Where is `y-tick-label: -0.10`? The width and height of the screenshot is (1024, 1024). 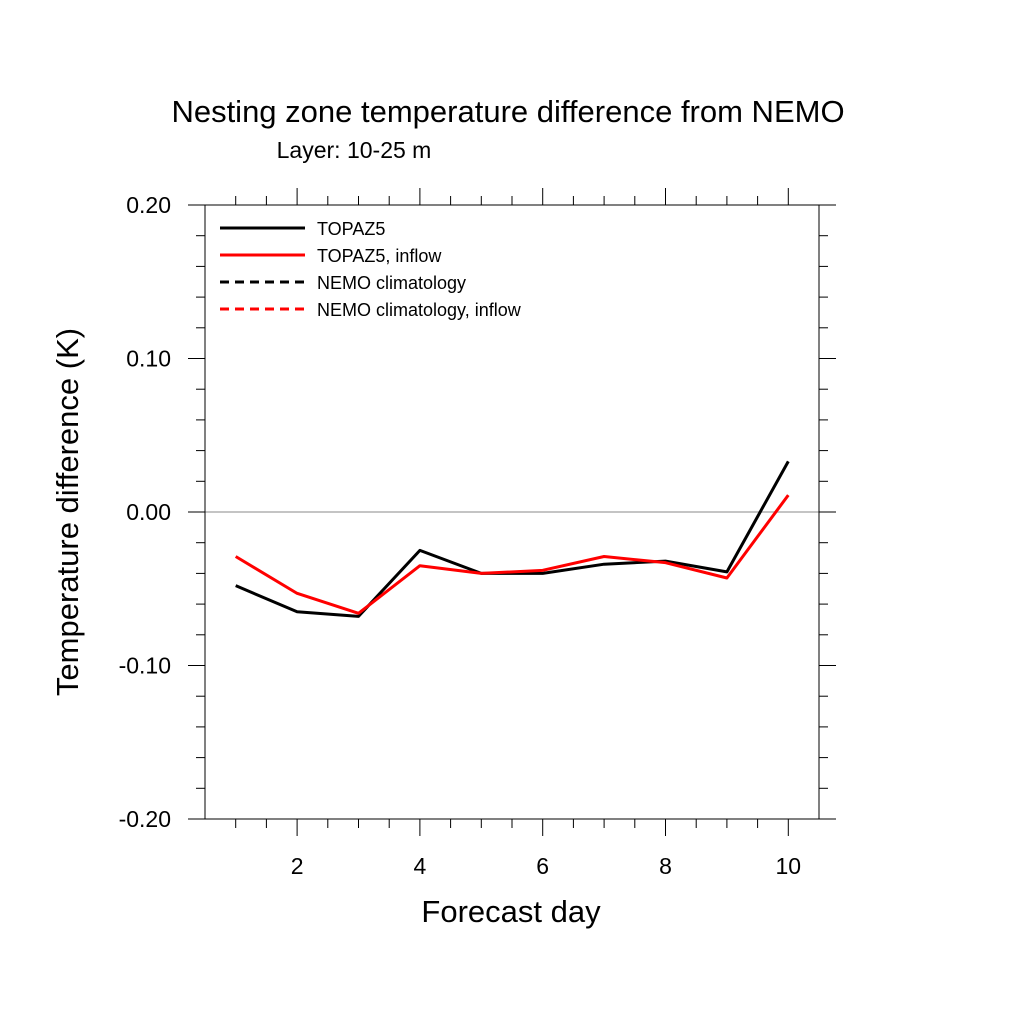
y-tick-label: -0.10 is located at coordinates (145, 666).